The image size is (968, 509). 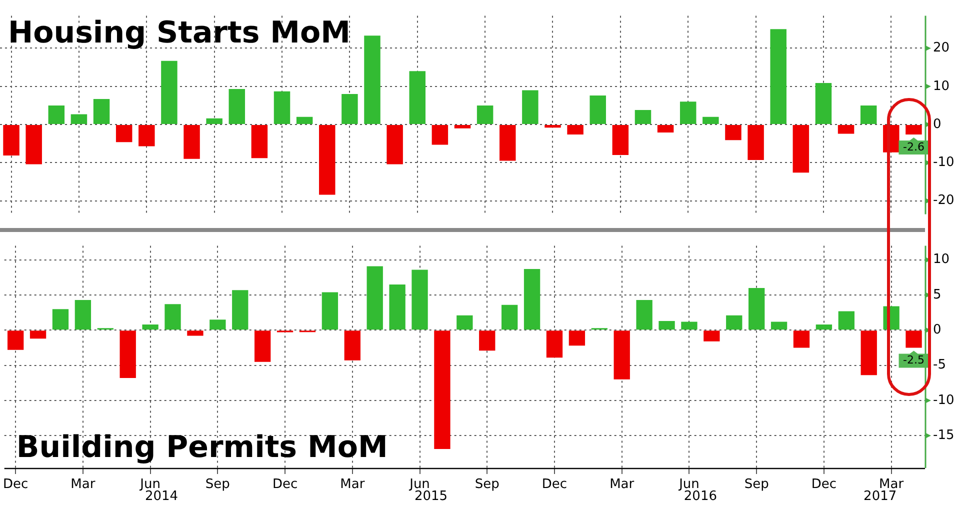 What do you see at coordinates (880, 496) in the screenshot?
I see `text: 2017` at bounding box center [880, 496].